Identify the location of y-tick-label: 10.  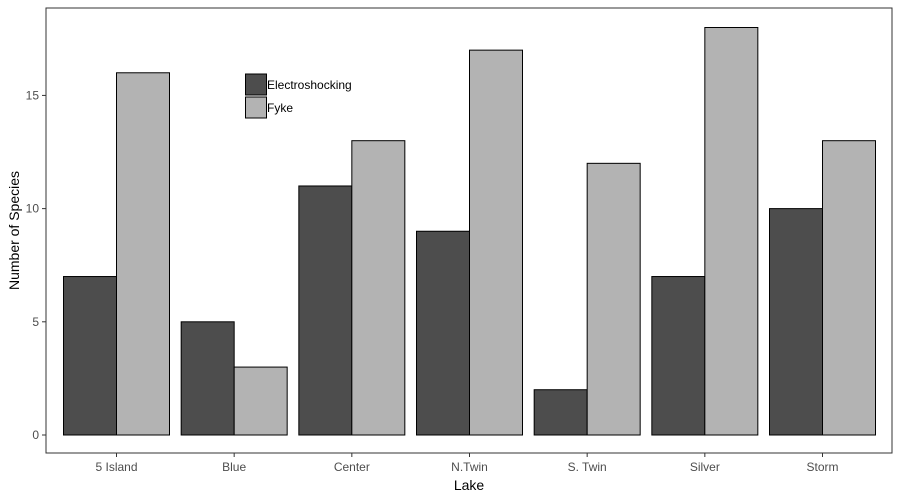
(33, 209).